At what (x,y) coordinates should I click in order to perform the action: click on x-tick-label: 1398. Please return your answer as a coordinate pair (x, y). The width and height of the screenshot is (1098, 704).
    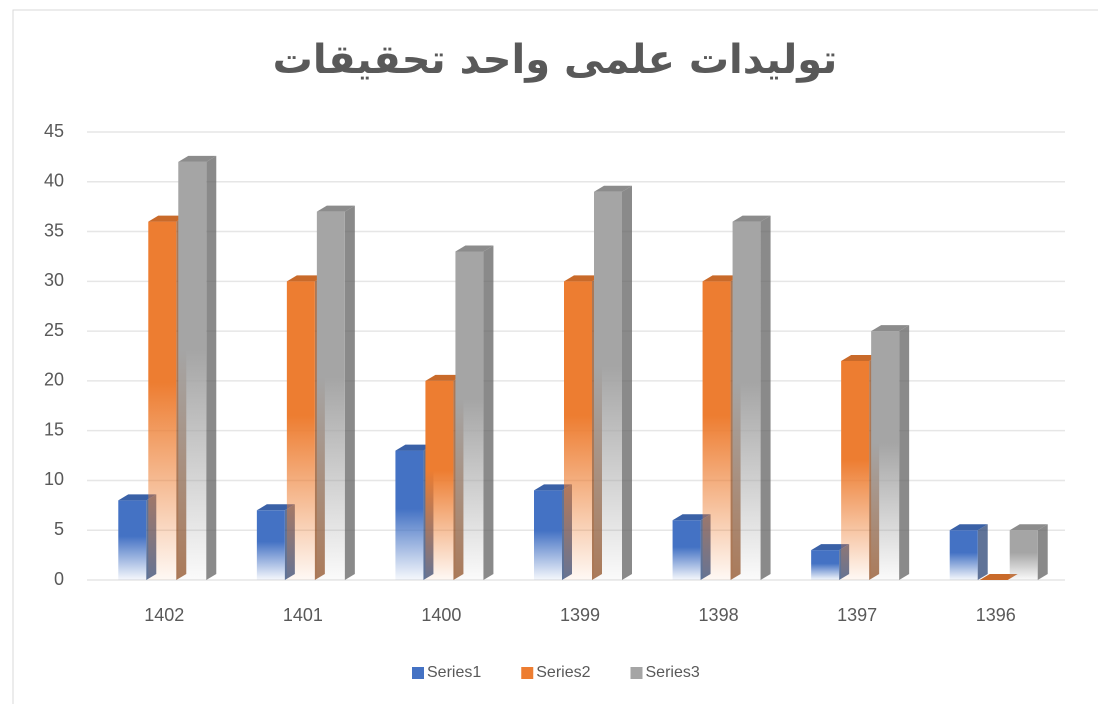
    Looking at the image, I should click on (719, 615).